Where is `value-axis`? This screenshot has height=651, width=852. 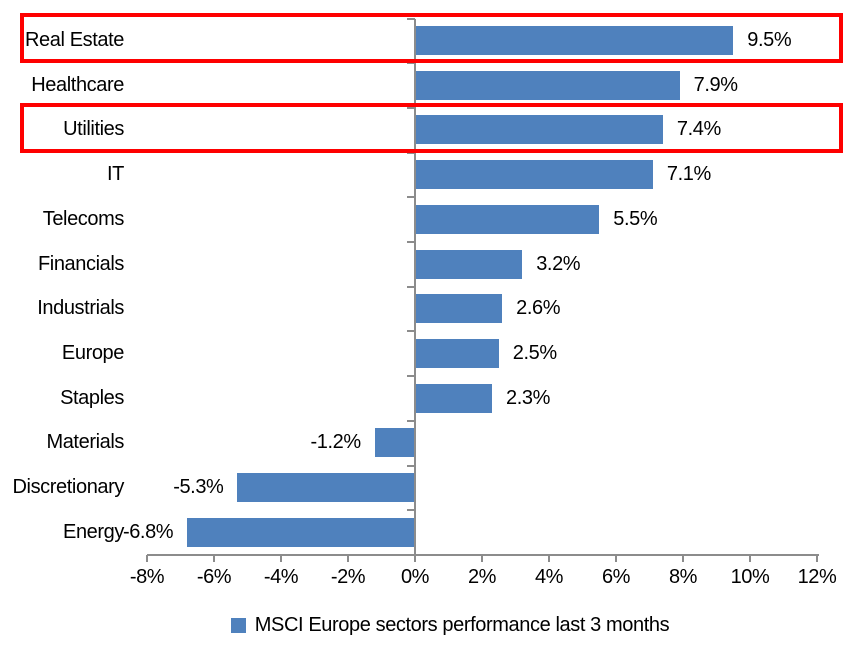
value-axis is located at coordinates (415, 286).